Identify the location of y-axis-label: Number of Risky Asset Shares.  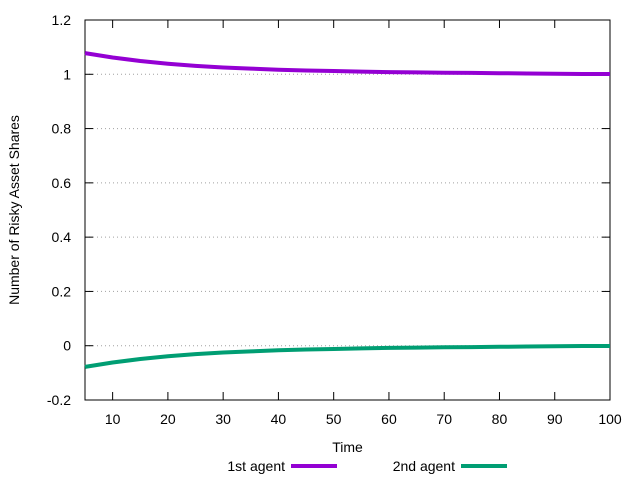
(14, 210).